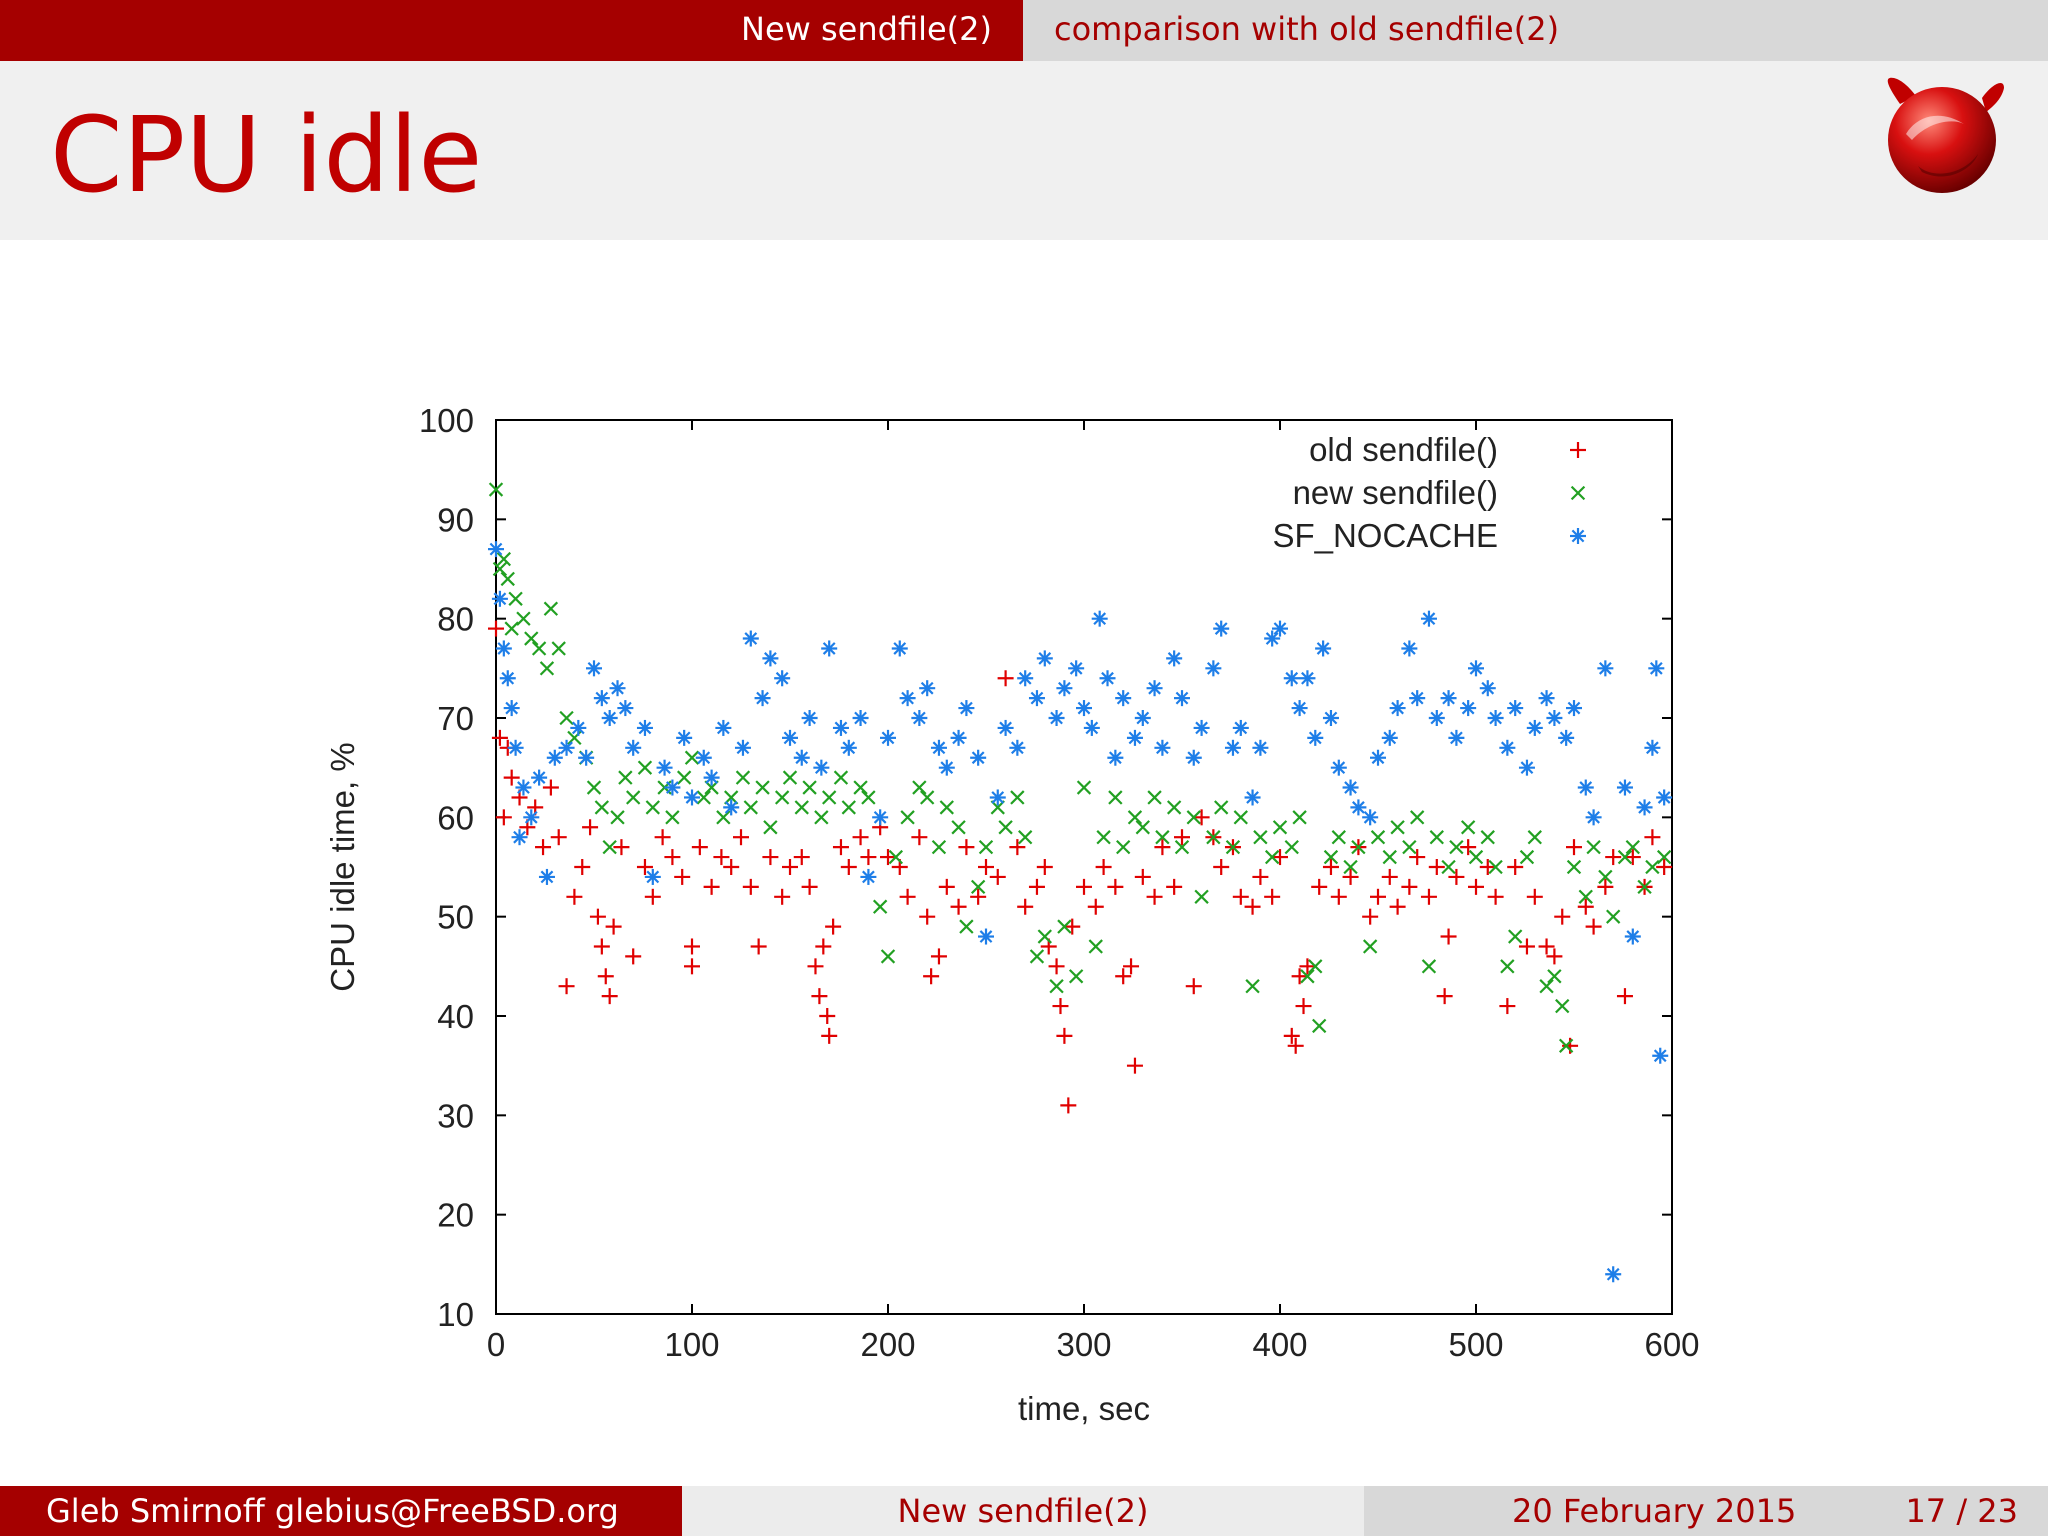 The image size is (2048, 1536). What do you see at coordinates (691, 1344) in the screenshot?
I see `x-tick-label: 100` at bounding box center [691, 1344].